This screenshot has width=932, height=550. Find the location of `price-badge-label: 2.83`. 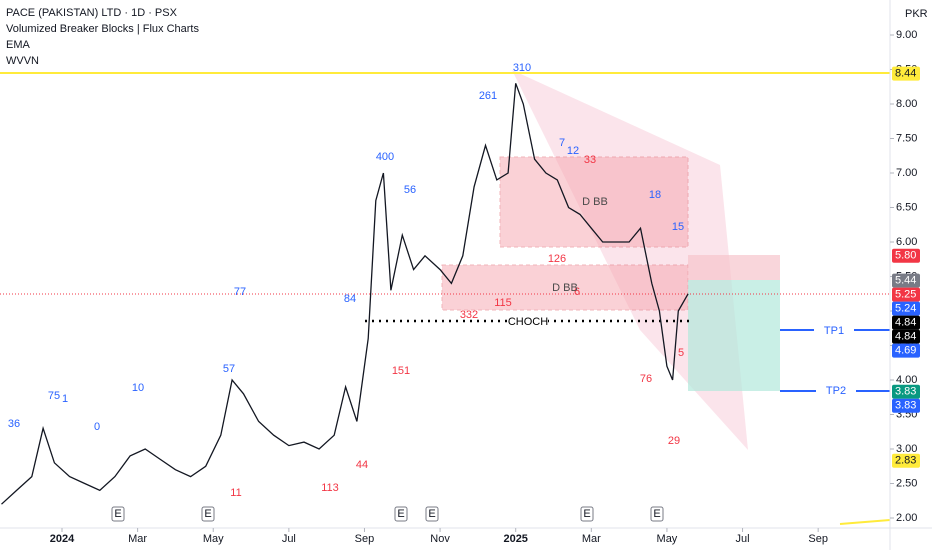

price-badge-label: 2.83 is located at coordinates (905, 461).